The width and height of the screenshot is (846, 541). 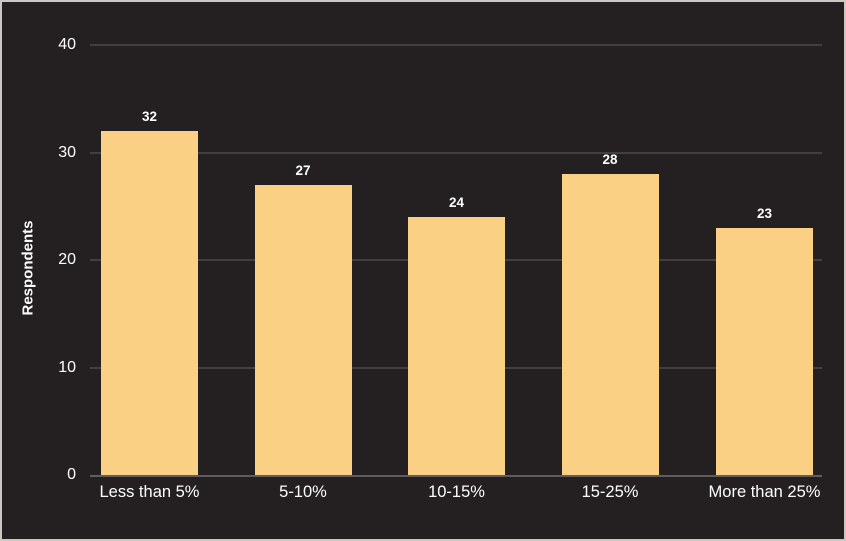 I want to click on y-tick-label: 10, so click(x=67, y=367).